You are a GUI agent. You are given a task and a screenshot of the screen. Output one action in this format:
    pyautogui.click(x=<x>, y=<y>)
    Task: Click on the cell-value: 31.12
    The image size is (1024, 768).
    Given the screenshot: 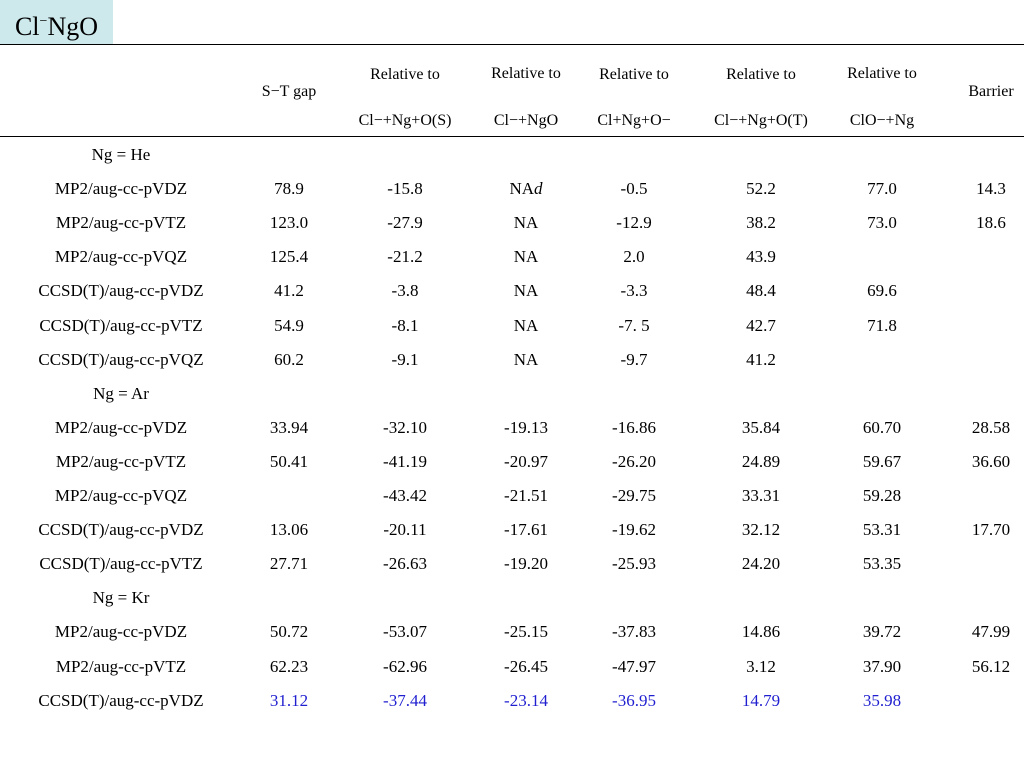 What is the action you would take?
    pyautogui.click(x=289, y=700)
    